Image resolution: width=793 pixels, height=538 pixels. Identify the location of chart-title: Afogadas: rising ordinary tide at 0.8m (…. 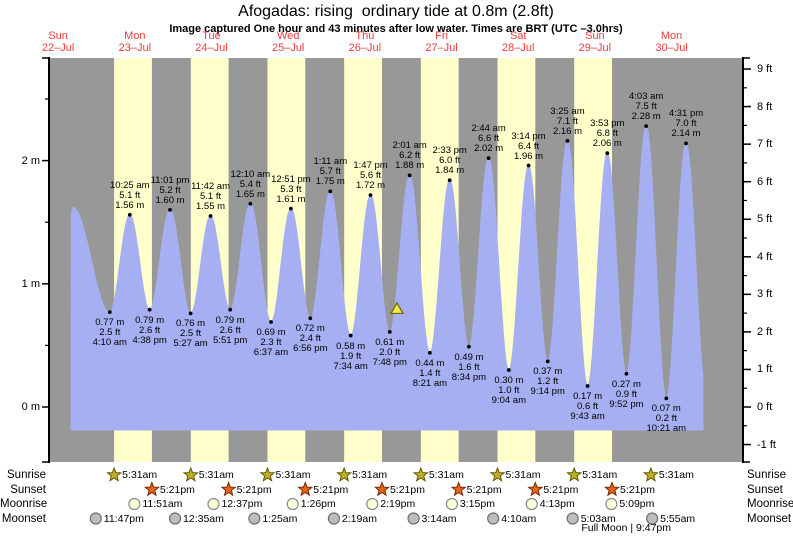
(396, 11).